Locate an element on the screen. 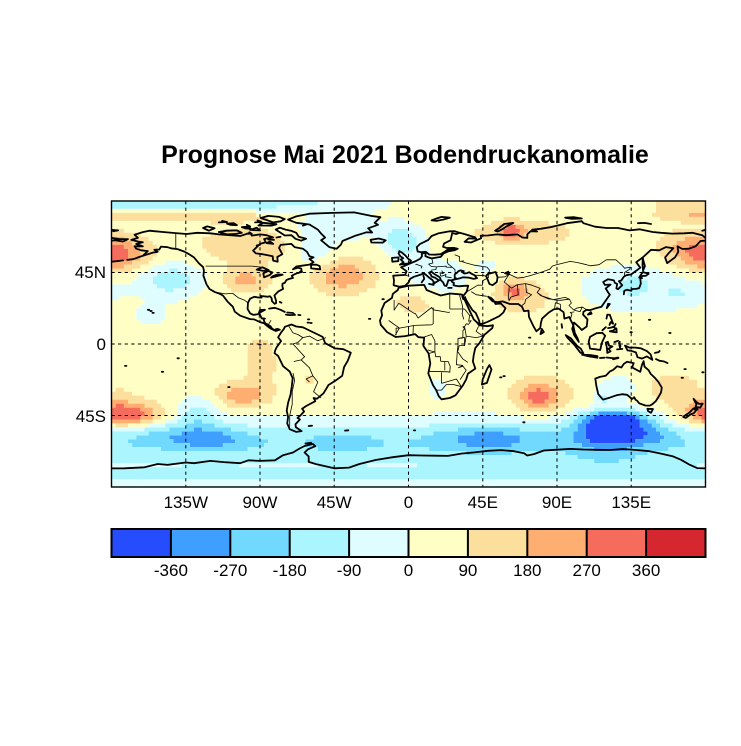 This screenshot has width=741, height=746. svg-text: -90 is located at coordinates (349, 570).